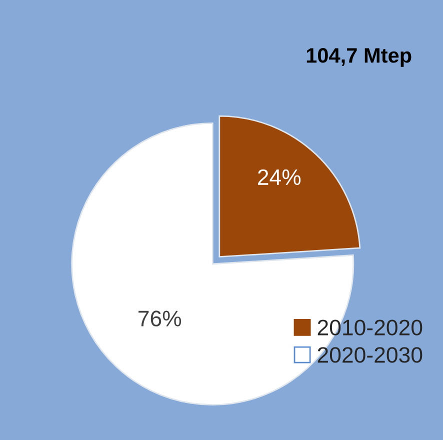 The height and width of the screenshot is (440, 443). Describe the element at coordinates (279, 177) in the screenshot. I see `data-label: 24%` at that location.